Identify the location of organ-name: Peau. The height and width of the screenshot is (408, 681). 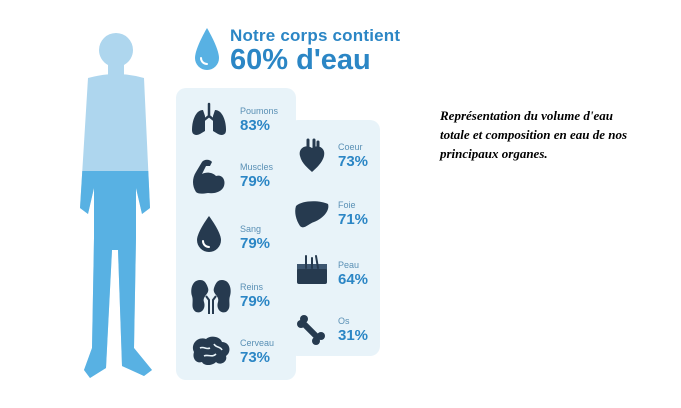
(349, 265).